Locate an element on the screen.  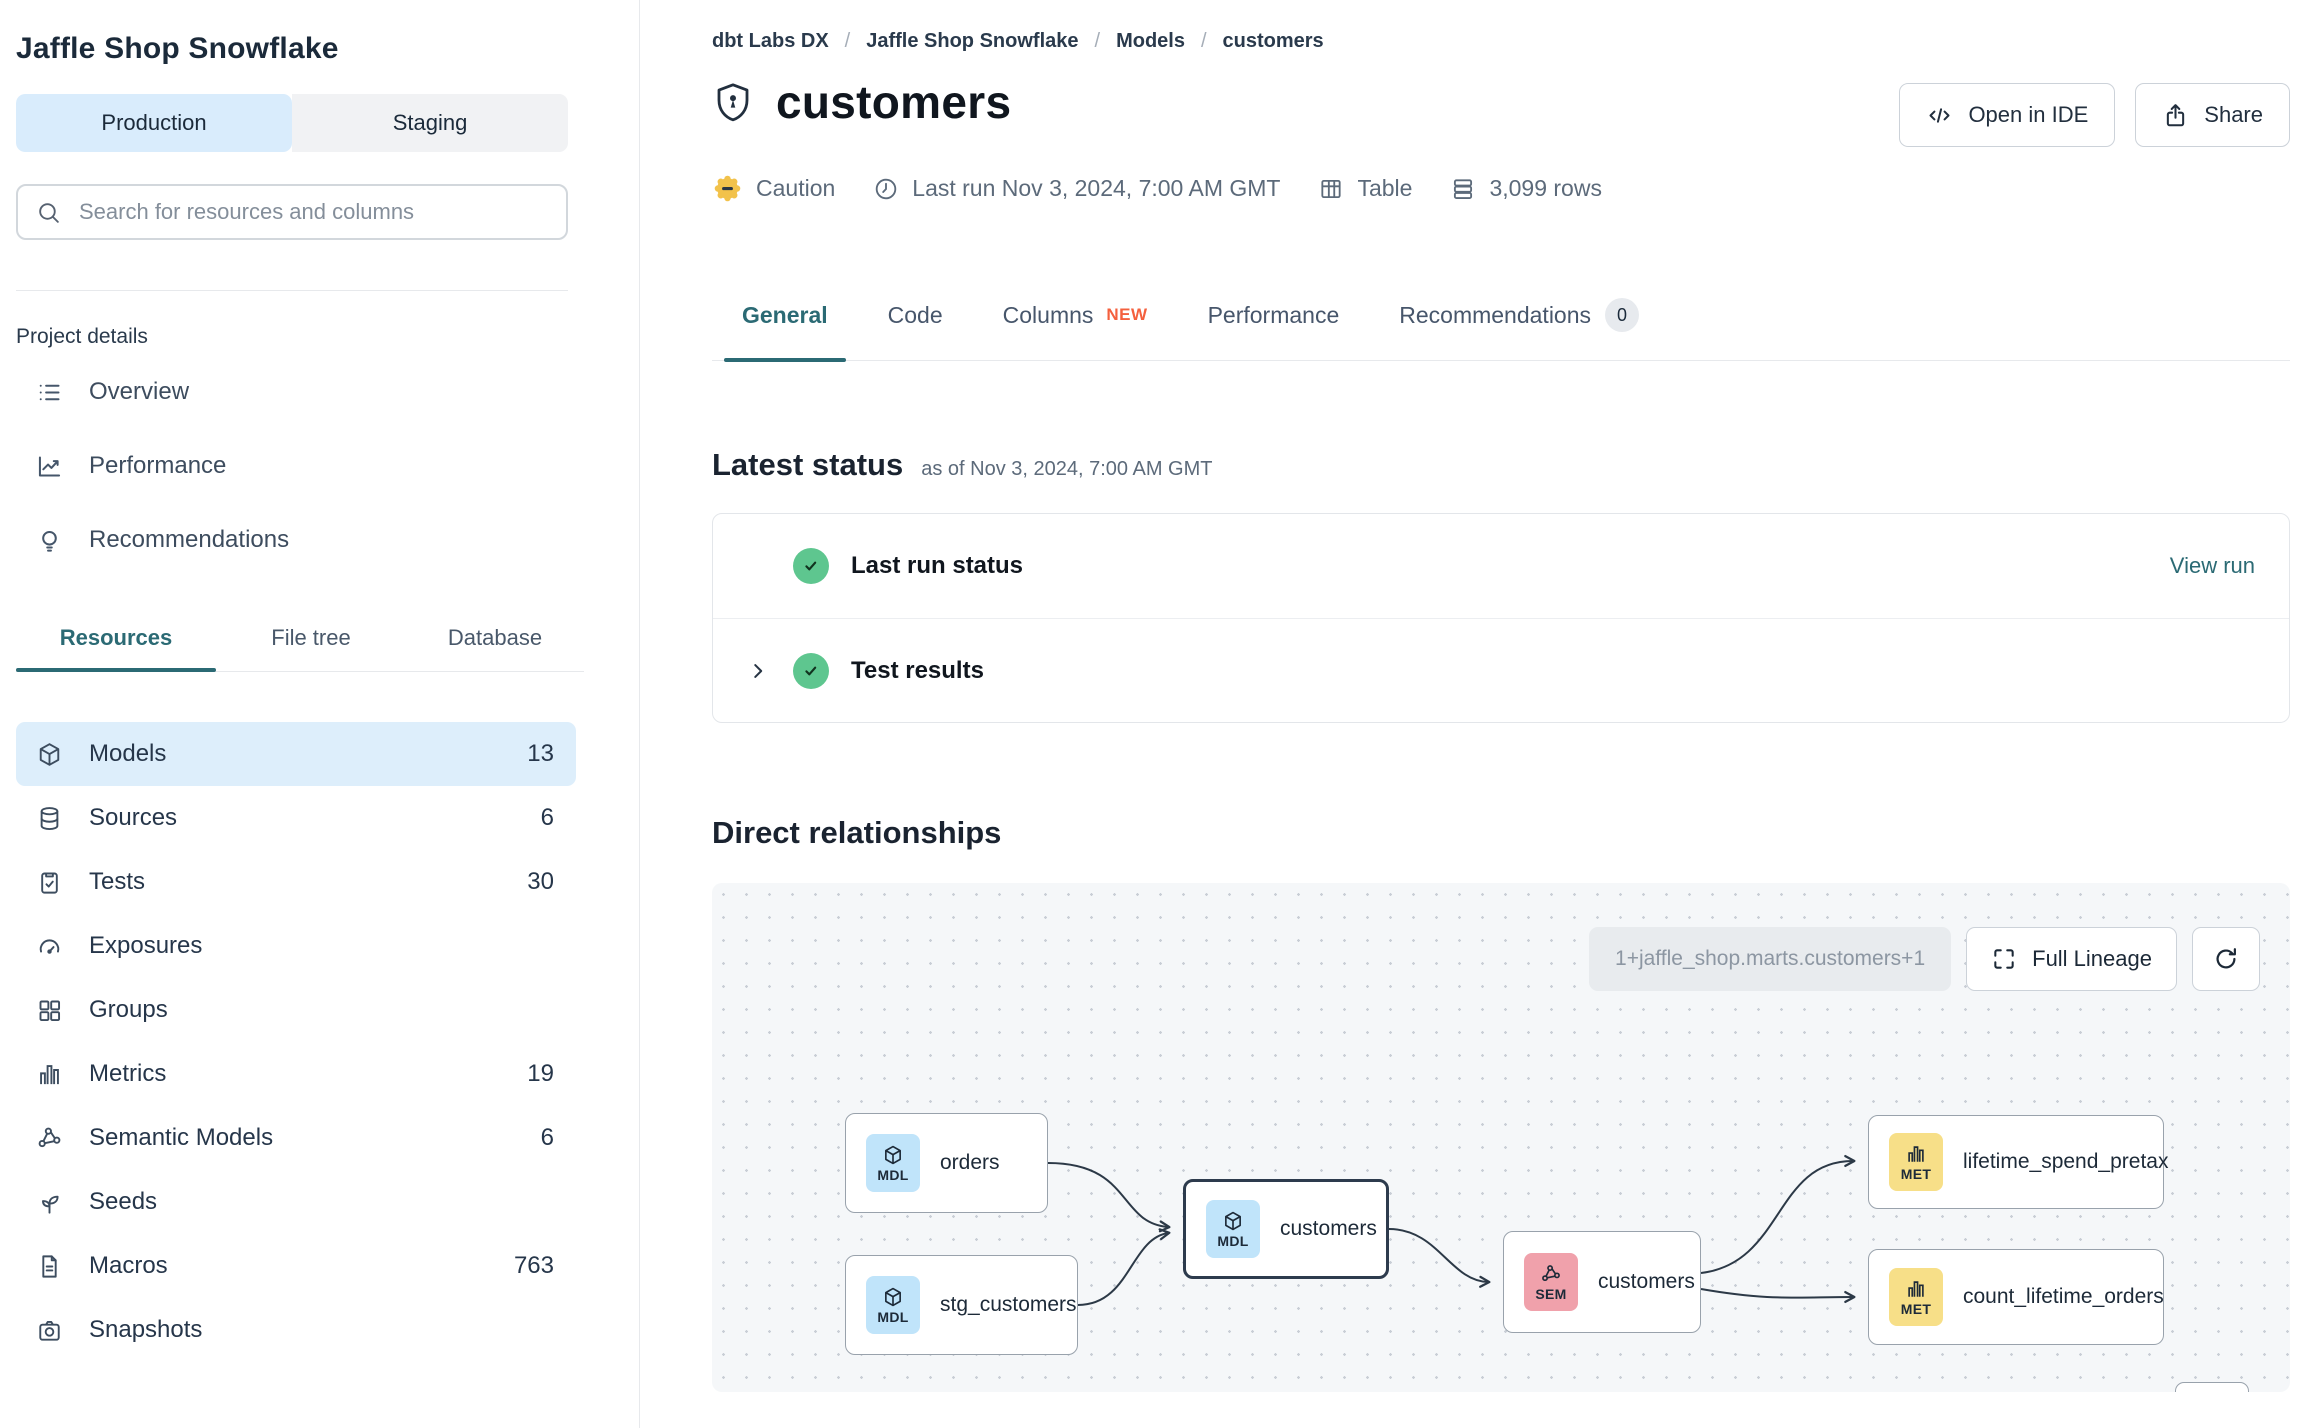
resource-count: 6 is located at coordinates (547, 817).